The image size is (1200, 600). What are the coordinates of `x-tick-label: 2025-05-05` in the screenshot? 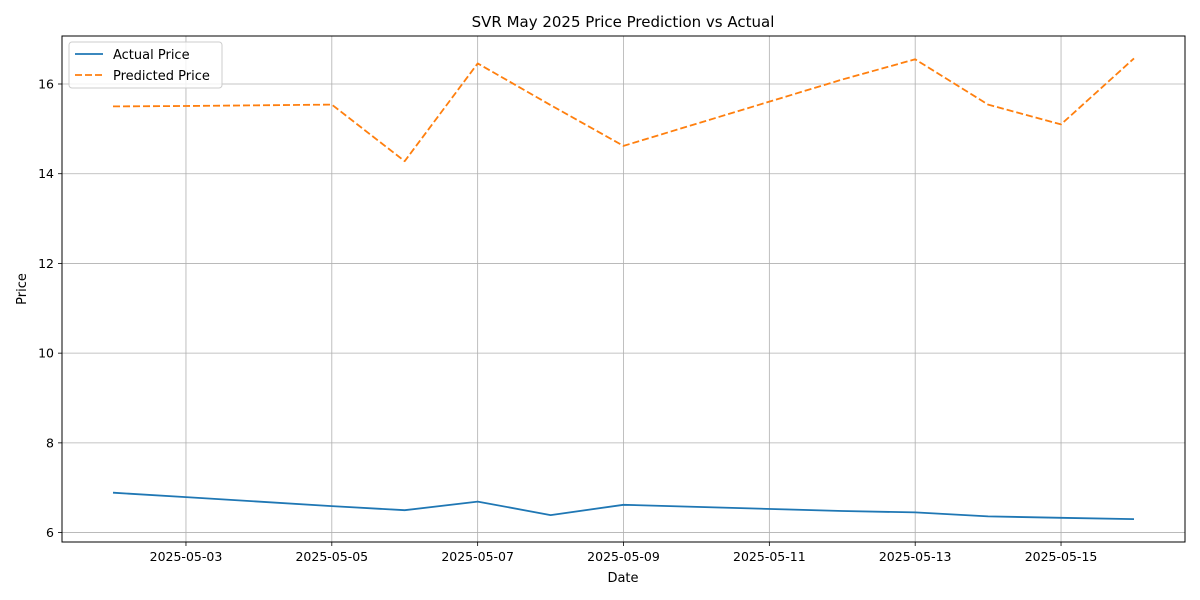 It's located at (331, 556).